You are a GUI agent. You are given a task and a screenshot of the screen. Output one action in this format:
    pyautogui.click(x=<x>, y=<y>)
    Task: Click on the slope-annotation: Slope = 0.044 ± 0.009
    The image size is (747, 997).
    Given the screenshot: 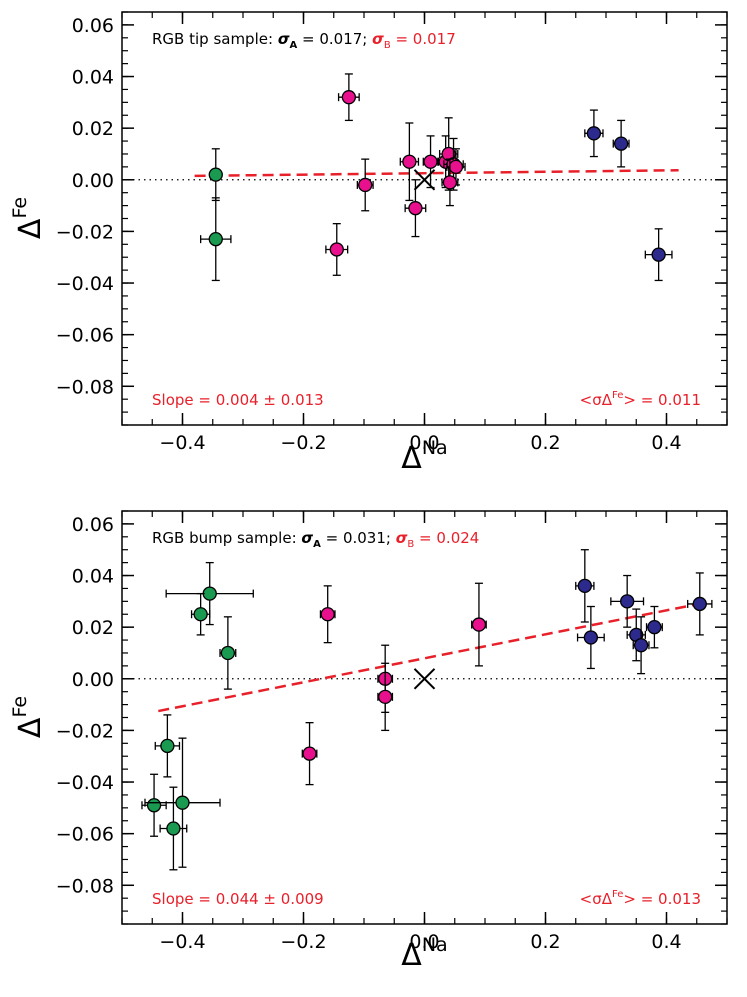 What is the action you would take?
    pyautogui.click(x=238, y=899)
    